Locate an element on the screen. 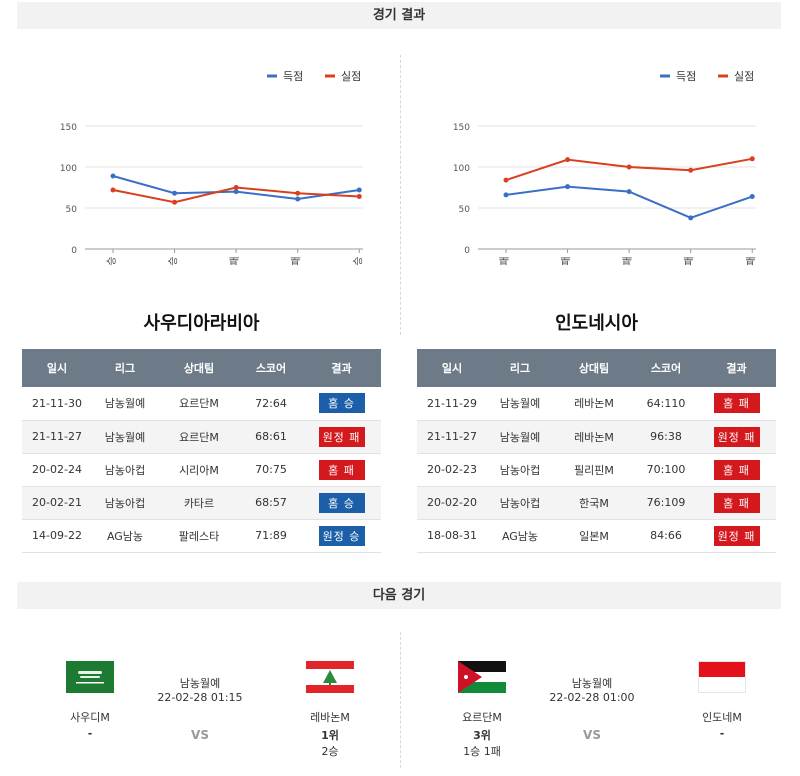 This screenshot has height=776, width=800. home-team-rank: 3위 is located at coordinates (482, 735).